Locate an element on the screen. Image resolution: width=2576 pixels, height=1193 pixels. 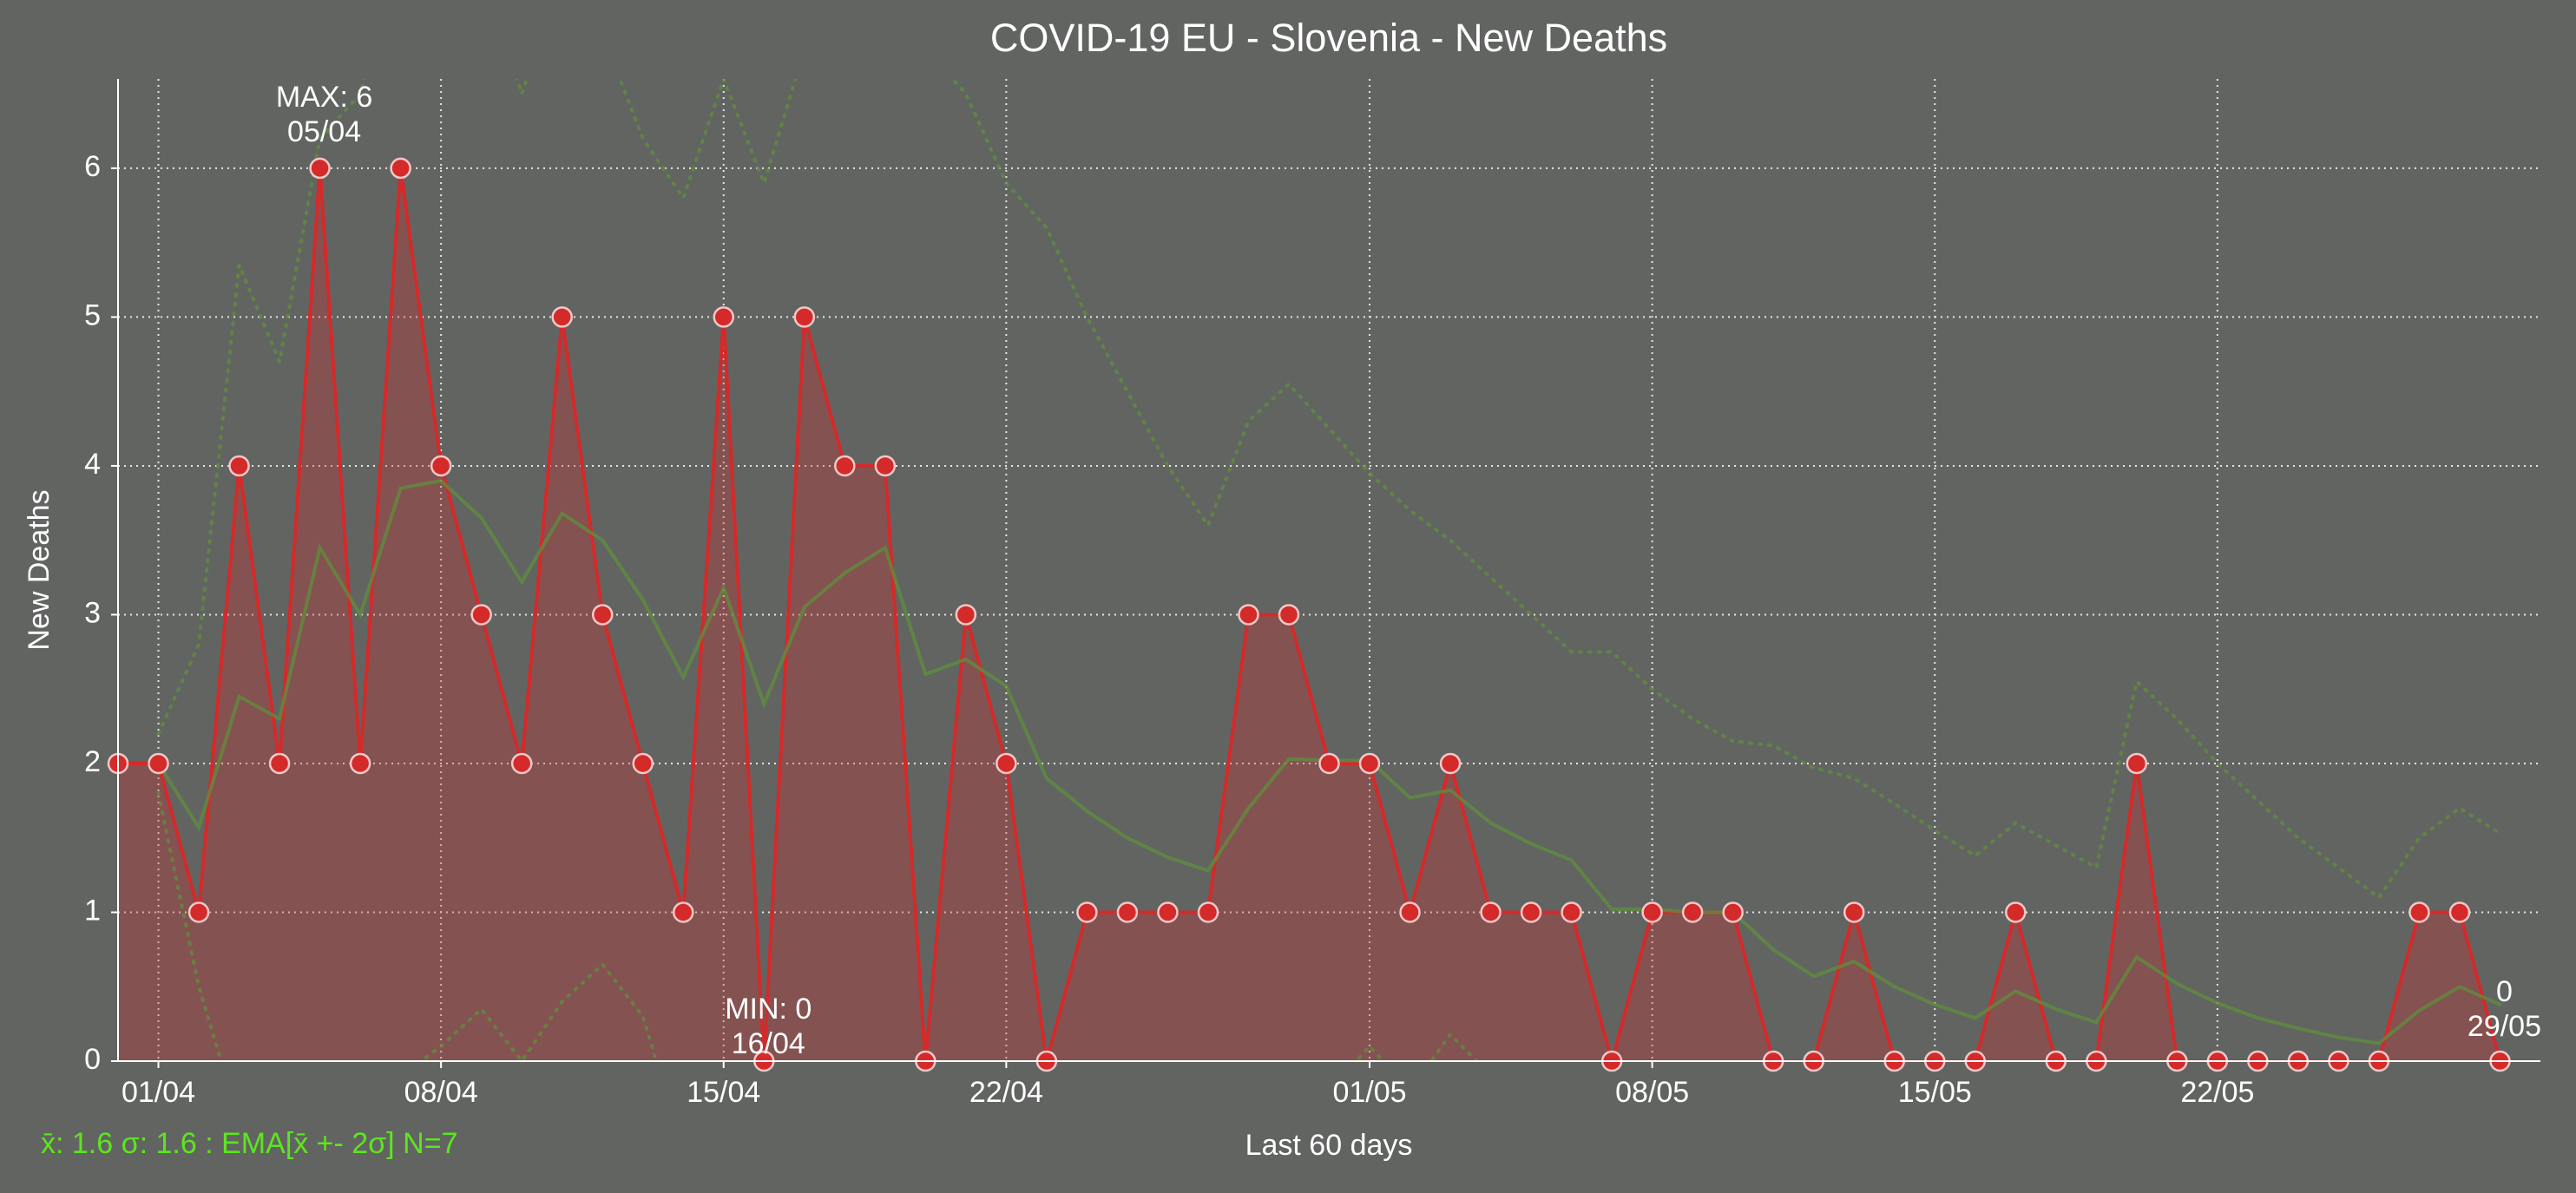
x-tick-label: 15/04 is located at coordinates (723, 1092).